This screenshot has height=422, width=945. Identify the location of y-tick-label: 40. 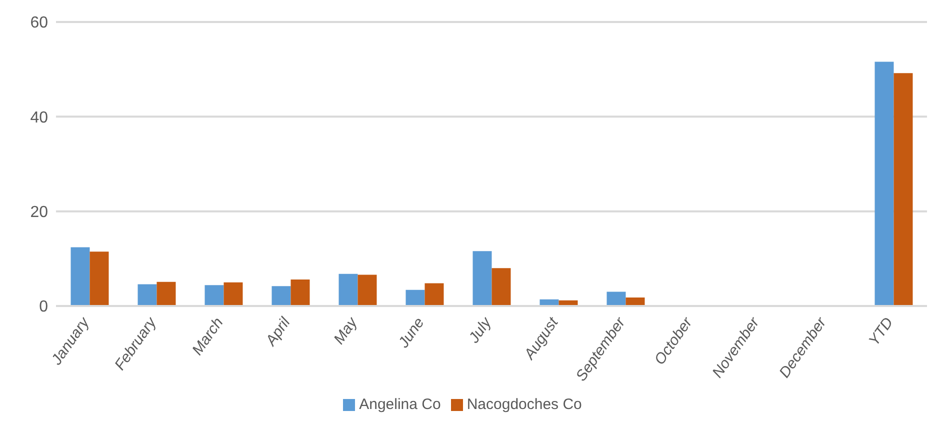
(39, 117).